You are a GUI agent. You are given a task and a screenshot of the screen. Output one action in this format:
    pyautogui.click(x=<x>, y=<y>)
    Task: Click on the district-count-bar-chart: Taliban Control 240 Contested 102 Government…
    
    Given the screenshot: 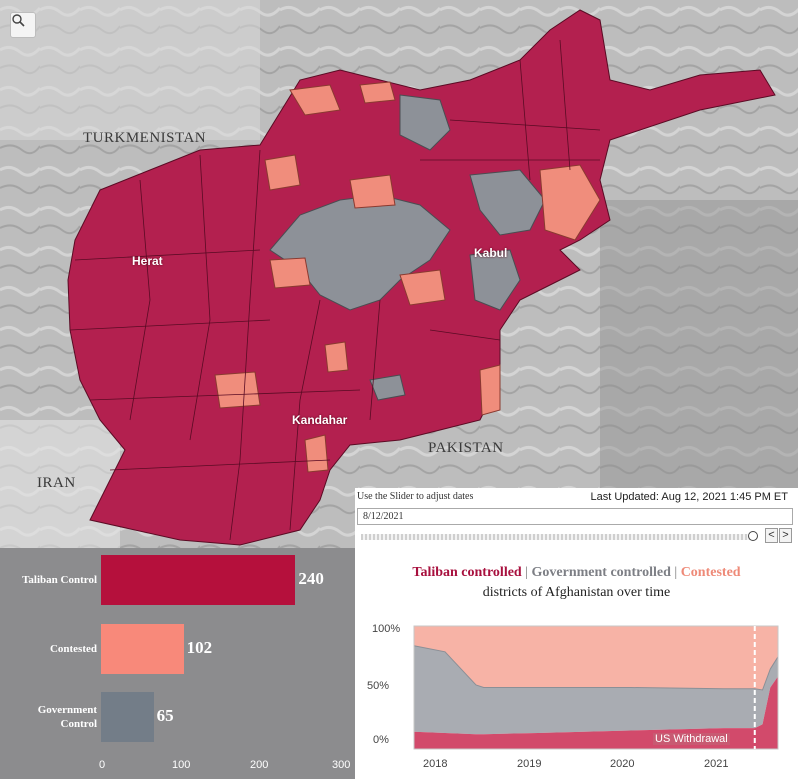 What is the action you would take?
    pyautogui.click(x=177, y=663)
    